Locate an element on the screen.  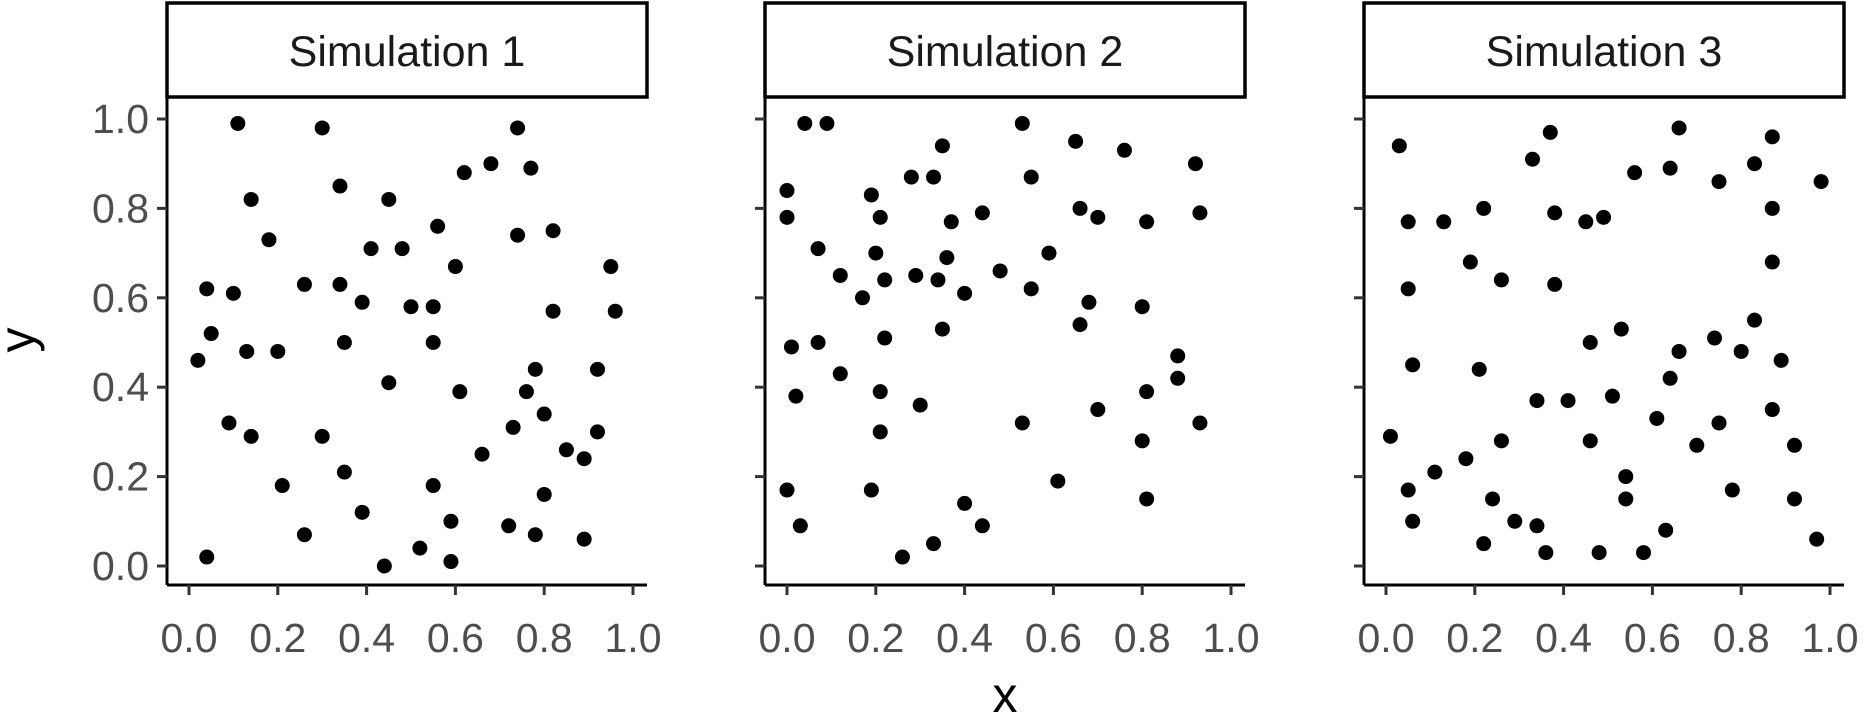
x-tick-label: 0.0 is located at coordinates (1386, 638).